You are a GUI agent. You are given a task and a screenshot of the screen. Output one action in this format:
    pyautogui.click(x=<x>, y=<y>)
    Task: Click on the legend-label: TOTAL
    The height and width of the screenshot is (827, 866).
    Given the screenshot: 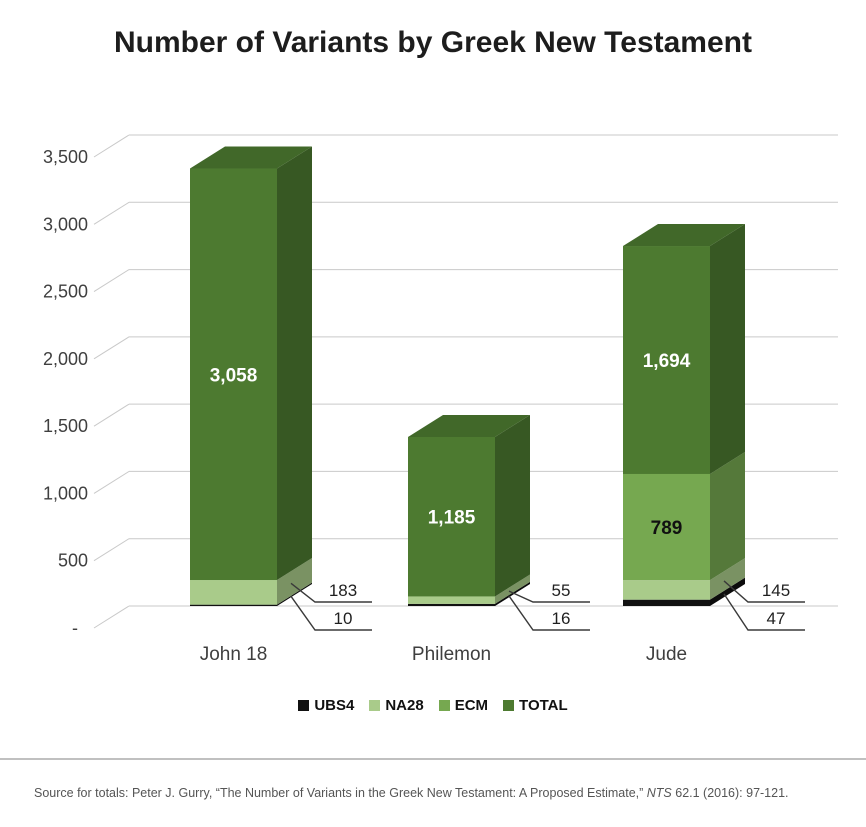 What is the action you would take?
    pyautogui.click(x=543, y=705)
    